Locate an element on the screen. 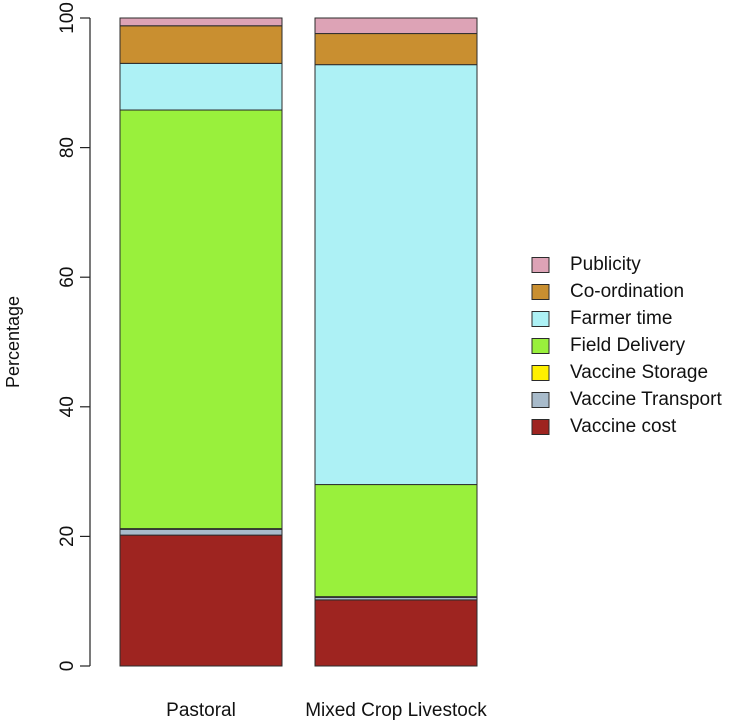  legend-label: Field Delivery is located at coordinates (628, 345).